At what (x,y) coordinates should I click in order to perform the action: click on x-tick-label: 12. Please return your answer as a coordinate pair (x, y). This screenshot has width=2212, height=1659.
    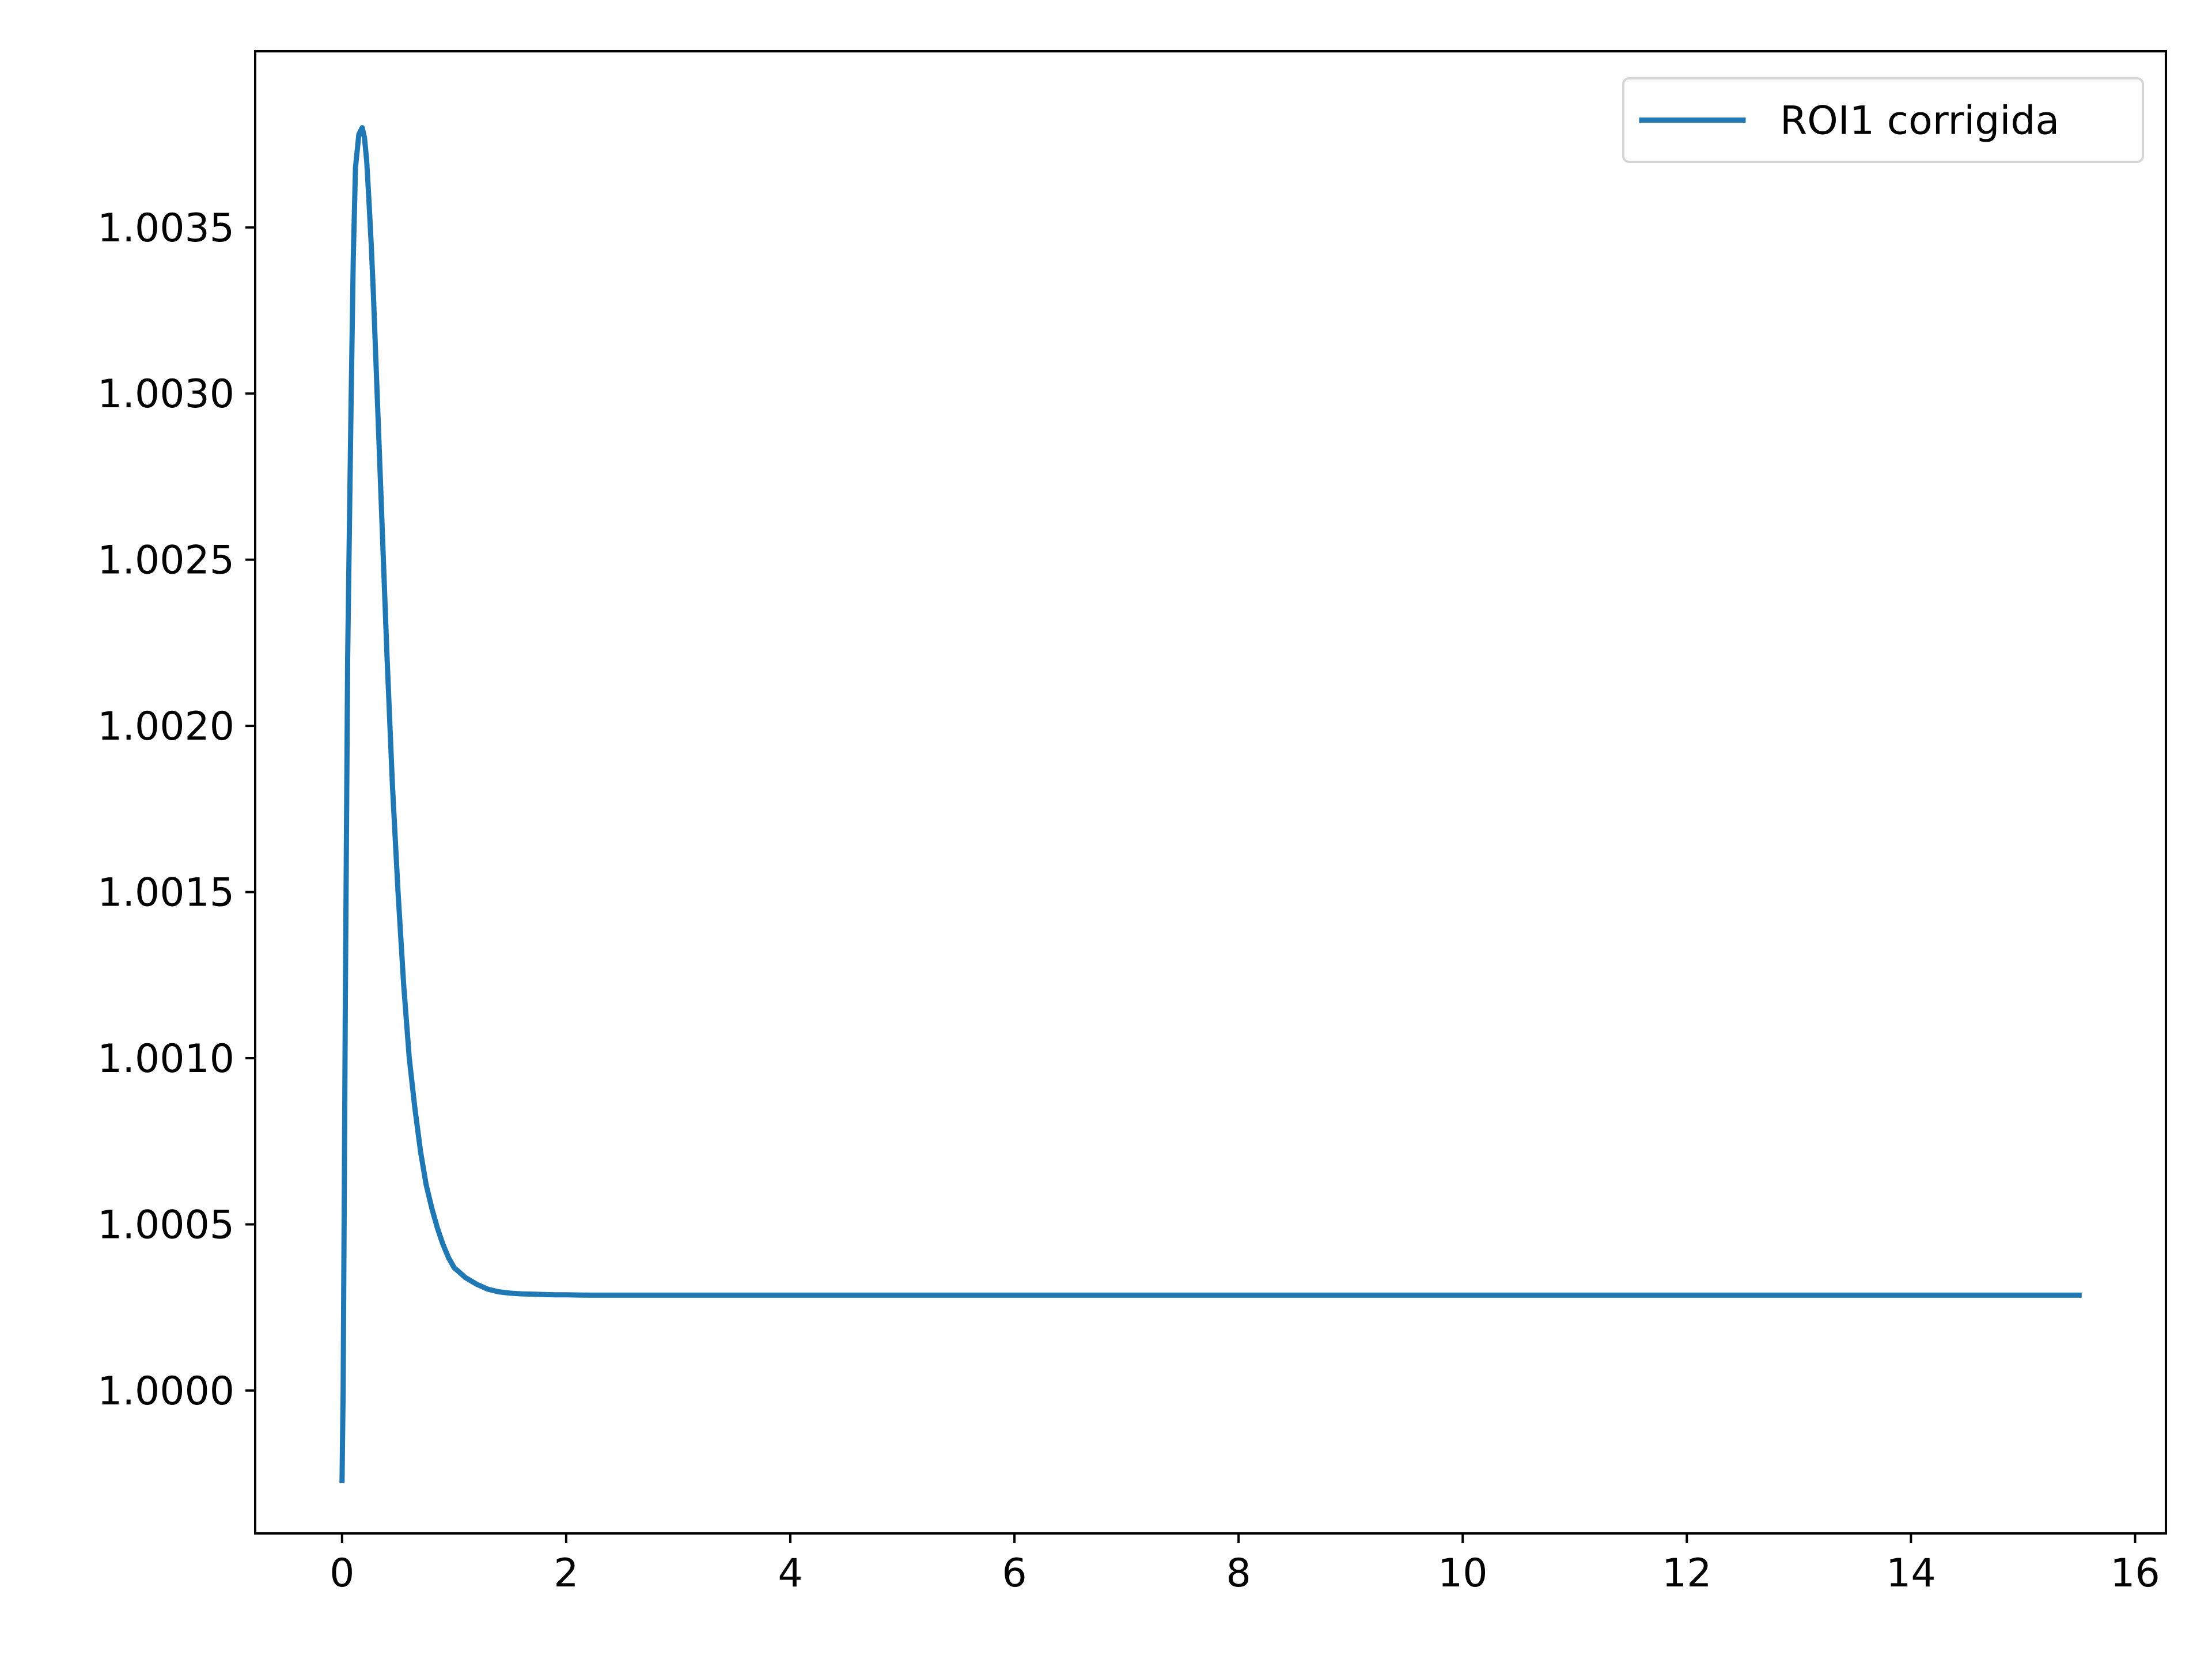
    Looking at the image, I should click on (1687, 1573).